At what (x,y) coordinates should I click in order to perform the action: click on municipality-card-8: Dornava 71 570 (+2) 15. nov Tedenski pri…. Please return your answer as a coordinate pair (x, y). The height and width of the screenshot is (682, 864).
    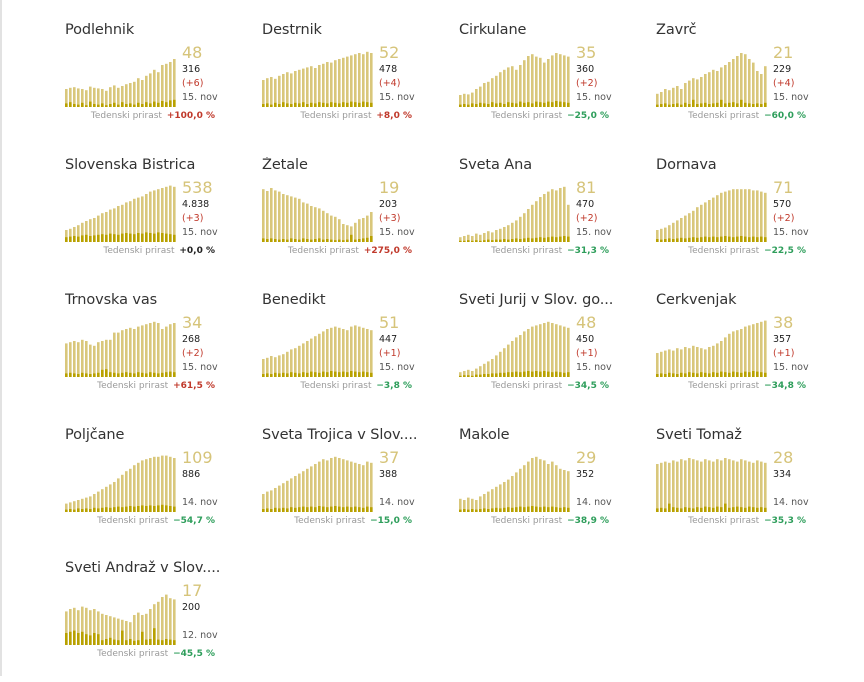
    Looking at the image, I should click on (751, 218).